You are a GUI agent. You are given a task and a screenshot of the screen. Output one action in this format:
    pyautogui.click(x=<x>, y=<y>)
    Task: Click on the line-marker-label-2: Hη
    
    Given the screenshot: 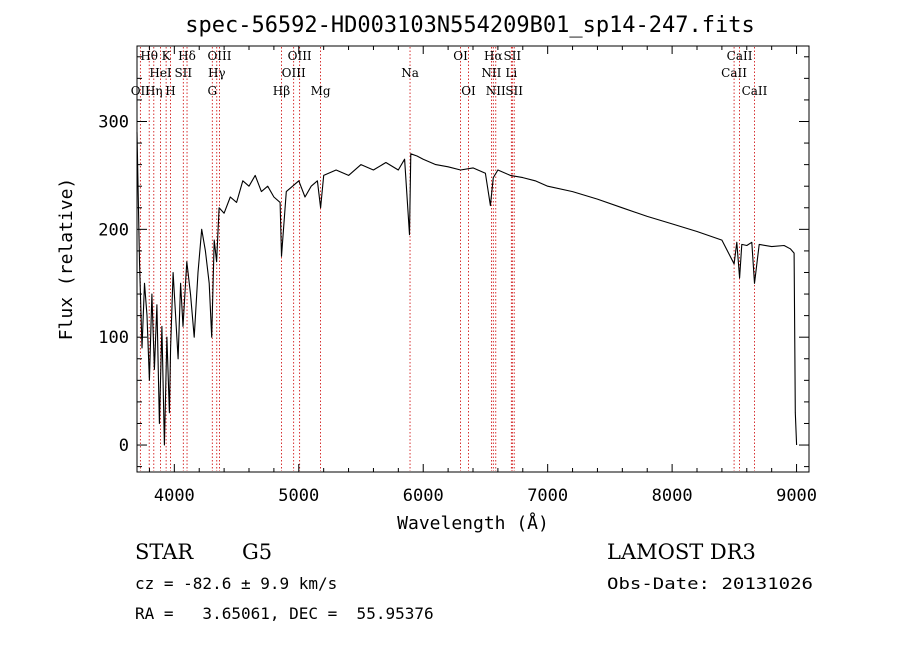 What is the action you would take?
    pyautogui.click(x=154, y=91)
    